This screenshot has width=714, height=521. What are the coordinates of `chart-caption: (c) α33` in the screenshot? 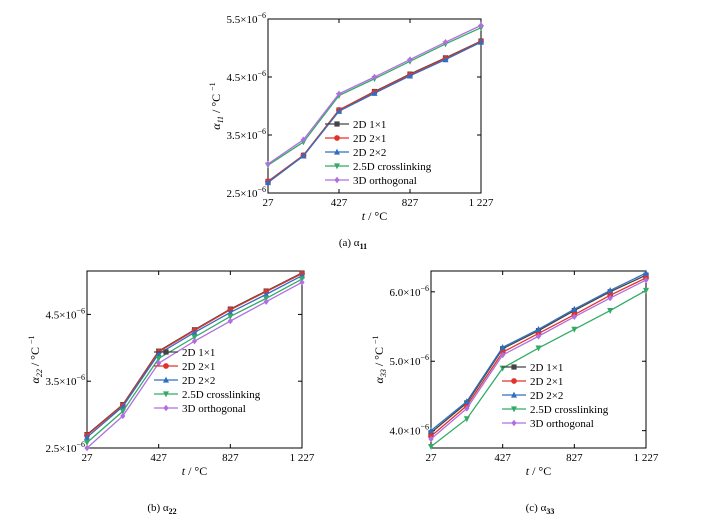 It's located at (540, 509).